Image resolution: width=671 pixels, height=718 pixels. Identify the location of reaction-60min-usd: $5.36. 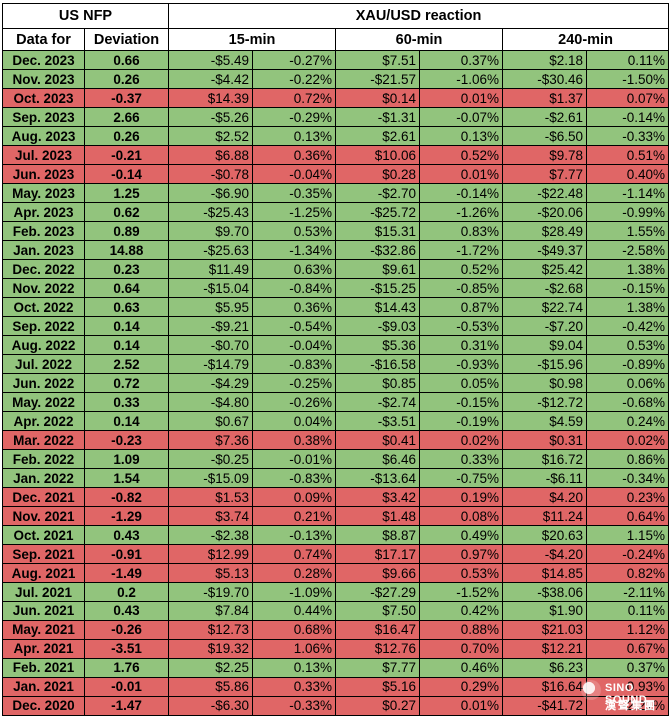
(378, 345).